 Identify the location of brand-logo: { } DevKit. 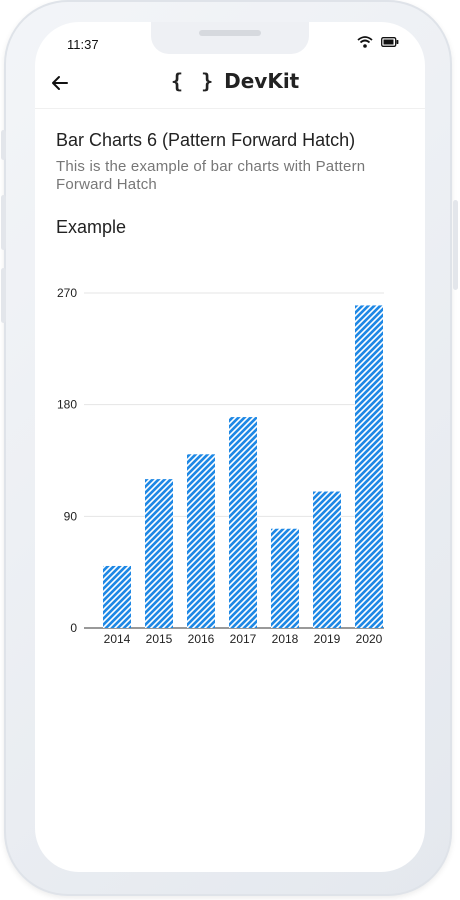
(235, 81).